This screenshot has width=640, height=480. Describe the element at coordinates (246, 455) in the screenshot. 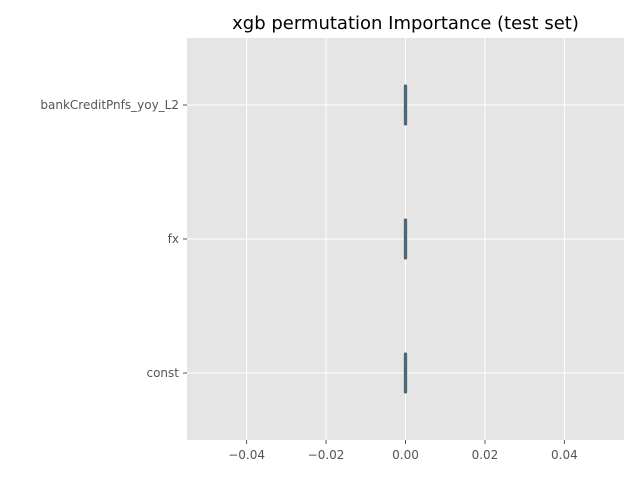

I see `x-tick-label: −0.04` at that location.